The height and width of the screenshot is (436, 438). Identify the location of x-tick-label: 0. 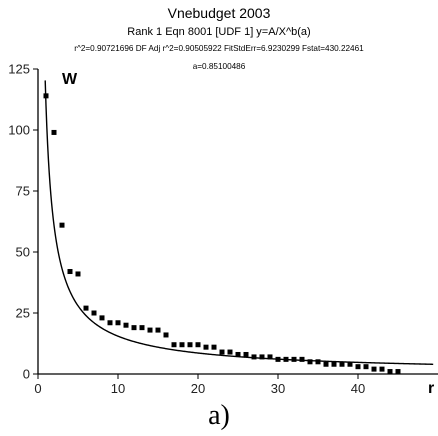
(37, 388).